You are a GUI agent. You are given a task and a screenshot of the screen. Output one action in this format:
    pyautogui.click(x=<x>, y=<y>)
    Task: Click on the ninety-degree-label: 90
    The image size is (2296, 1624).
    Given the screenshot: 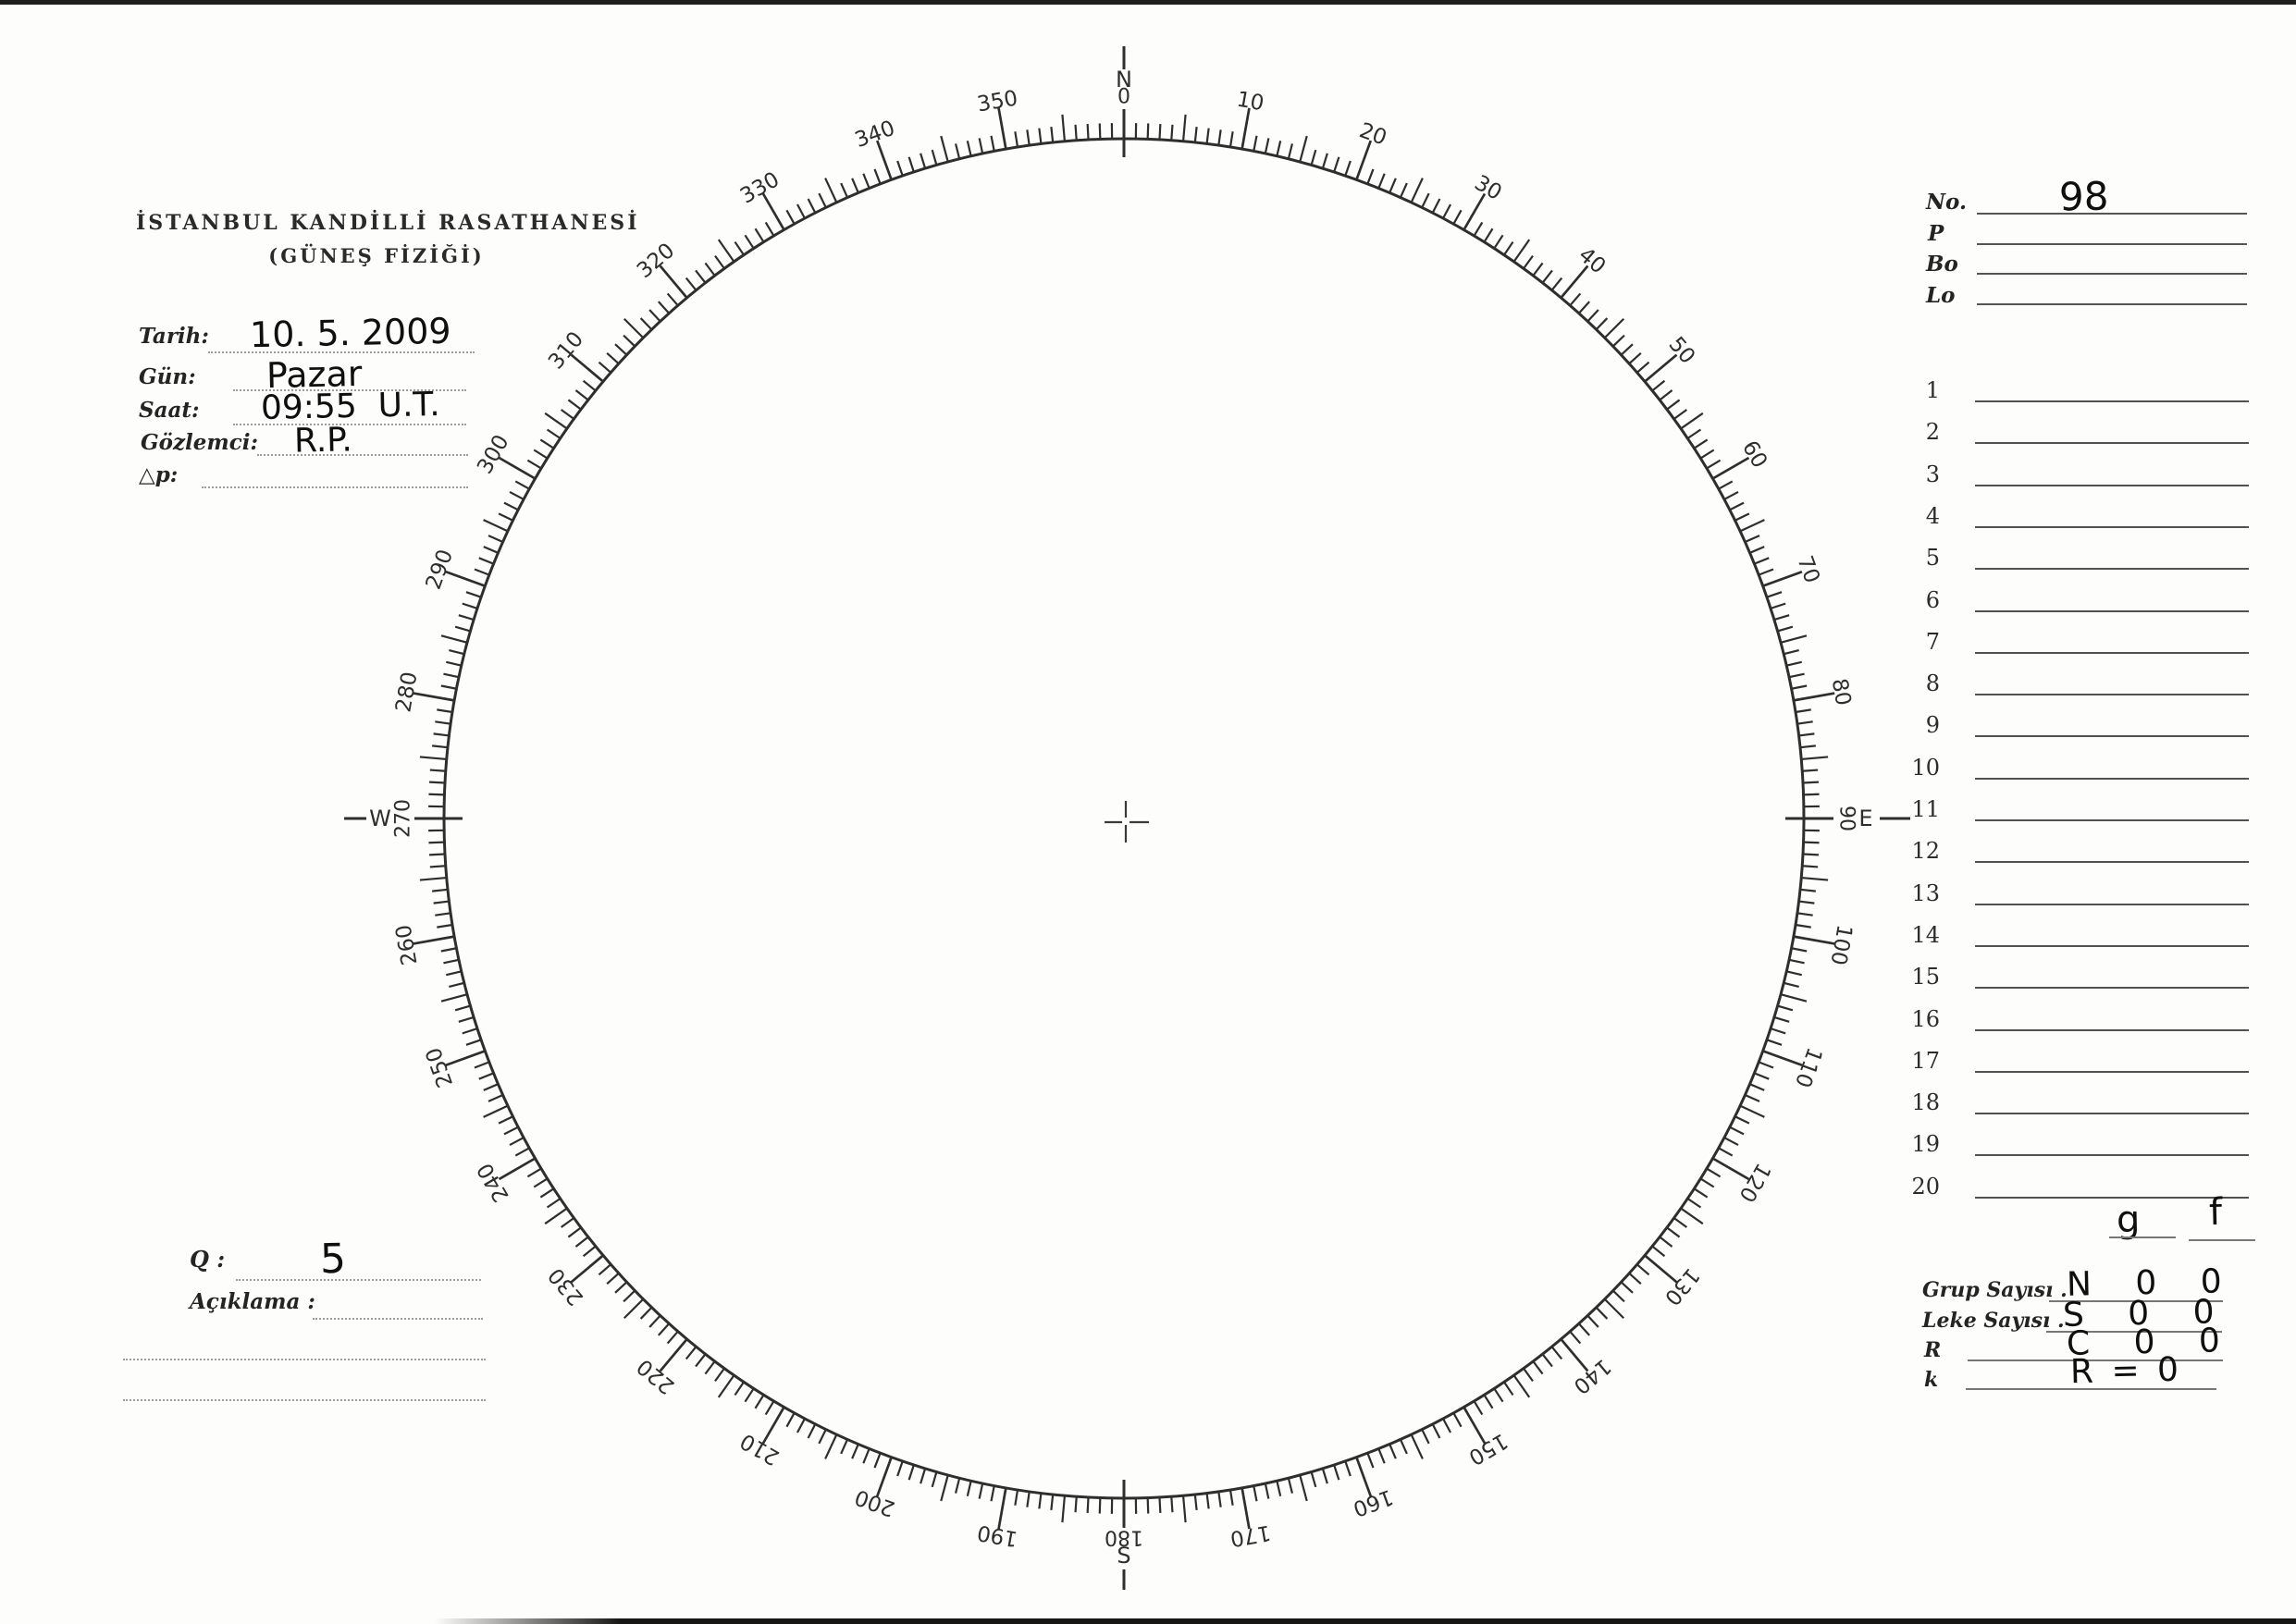 What is the action you would take?
    pyautogui.click(x=1846, y=818)
    